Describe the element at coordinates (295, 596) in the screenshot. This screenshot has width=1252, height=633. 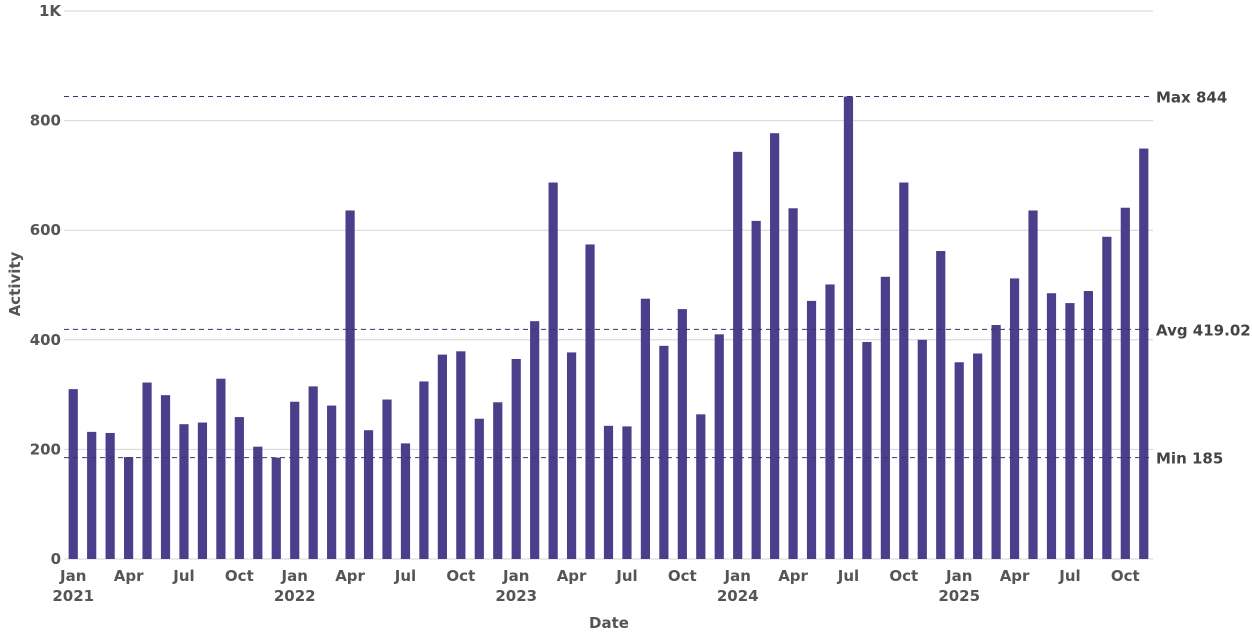
I see `x-tick-year-label: 2022` at that location.